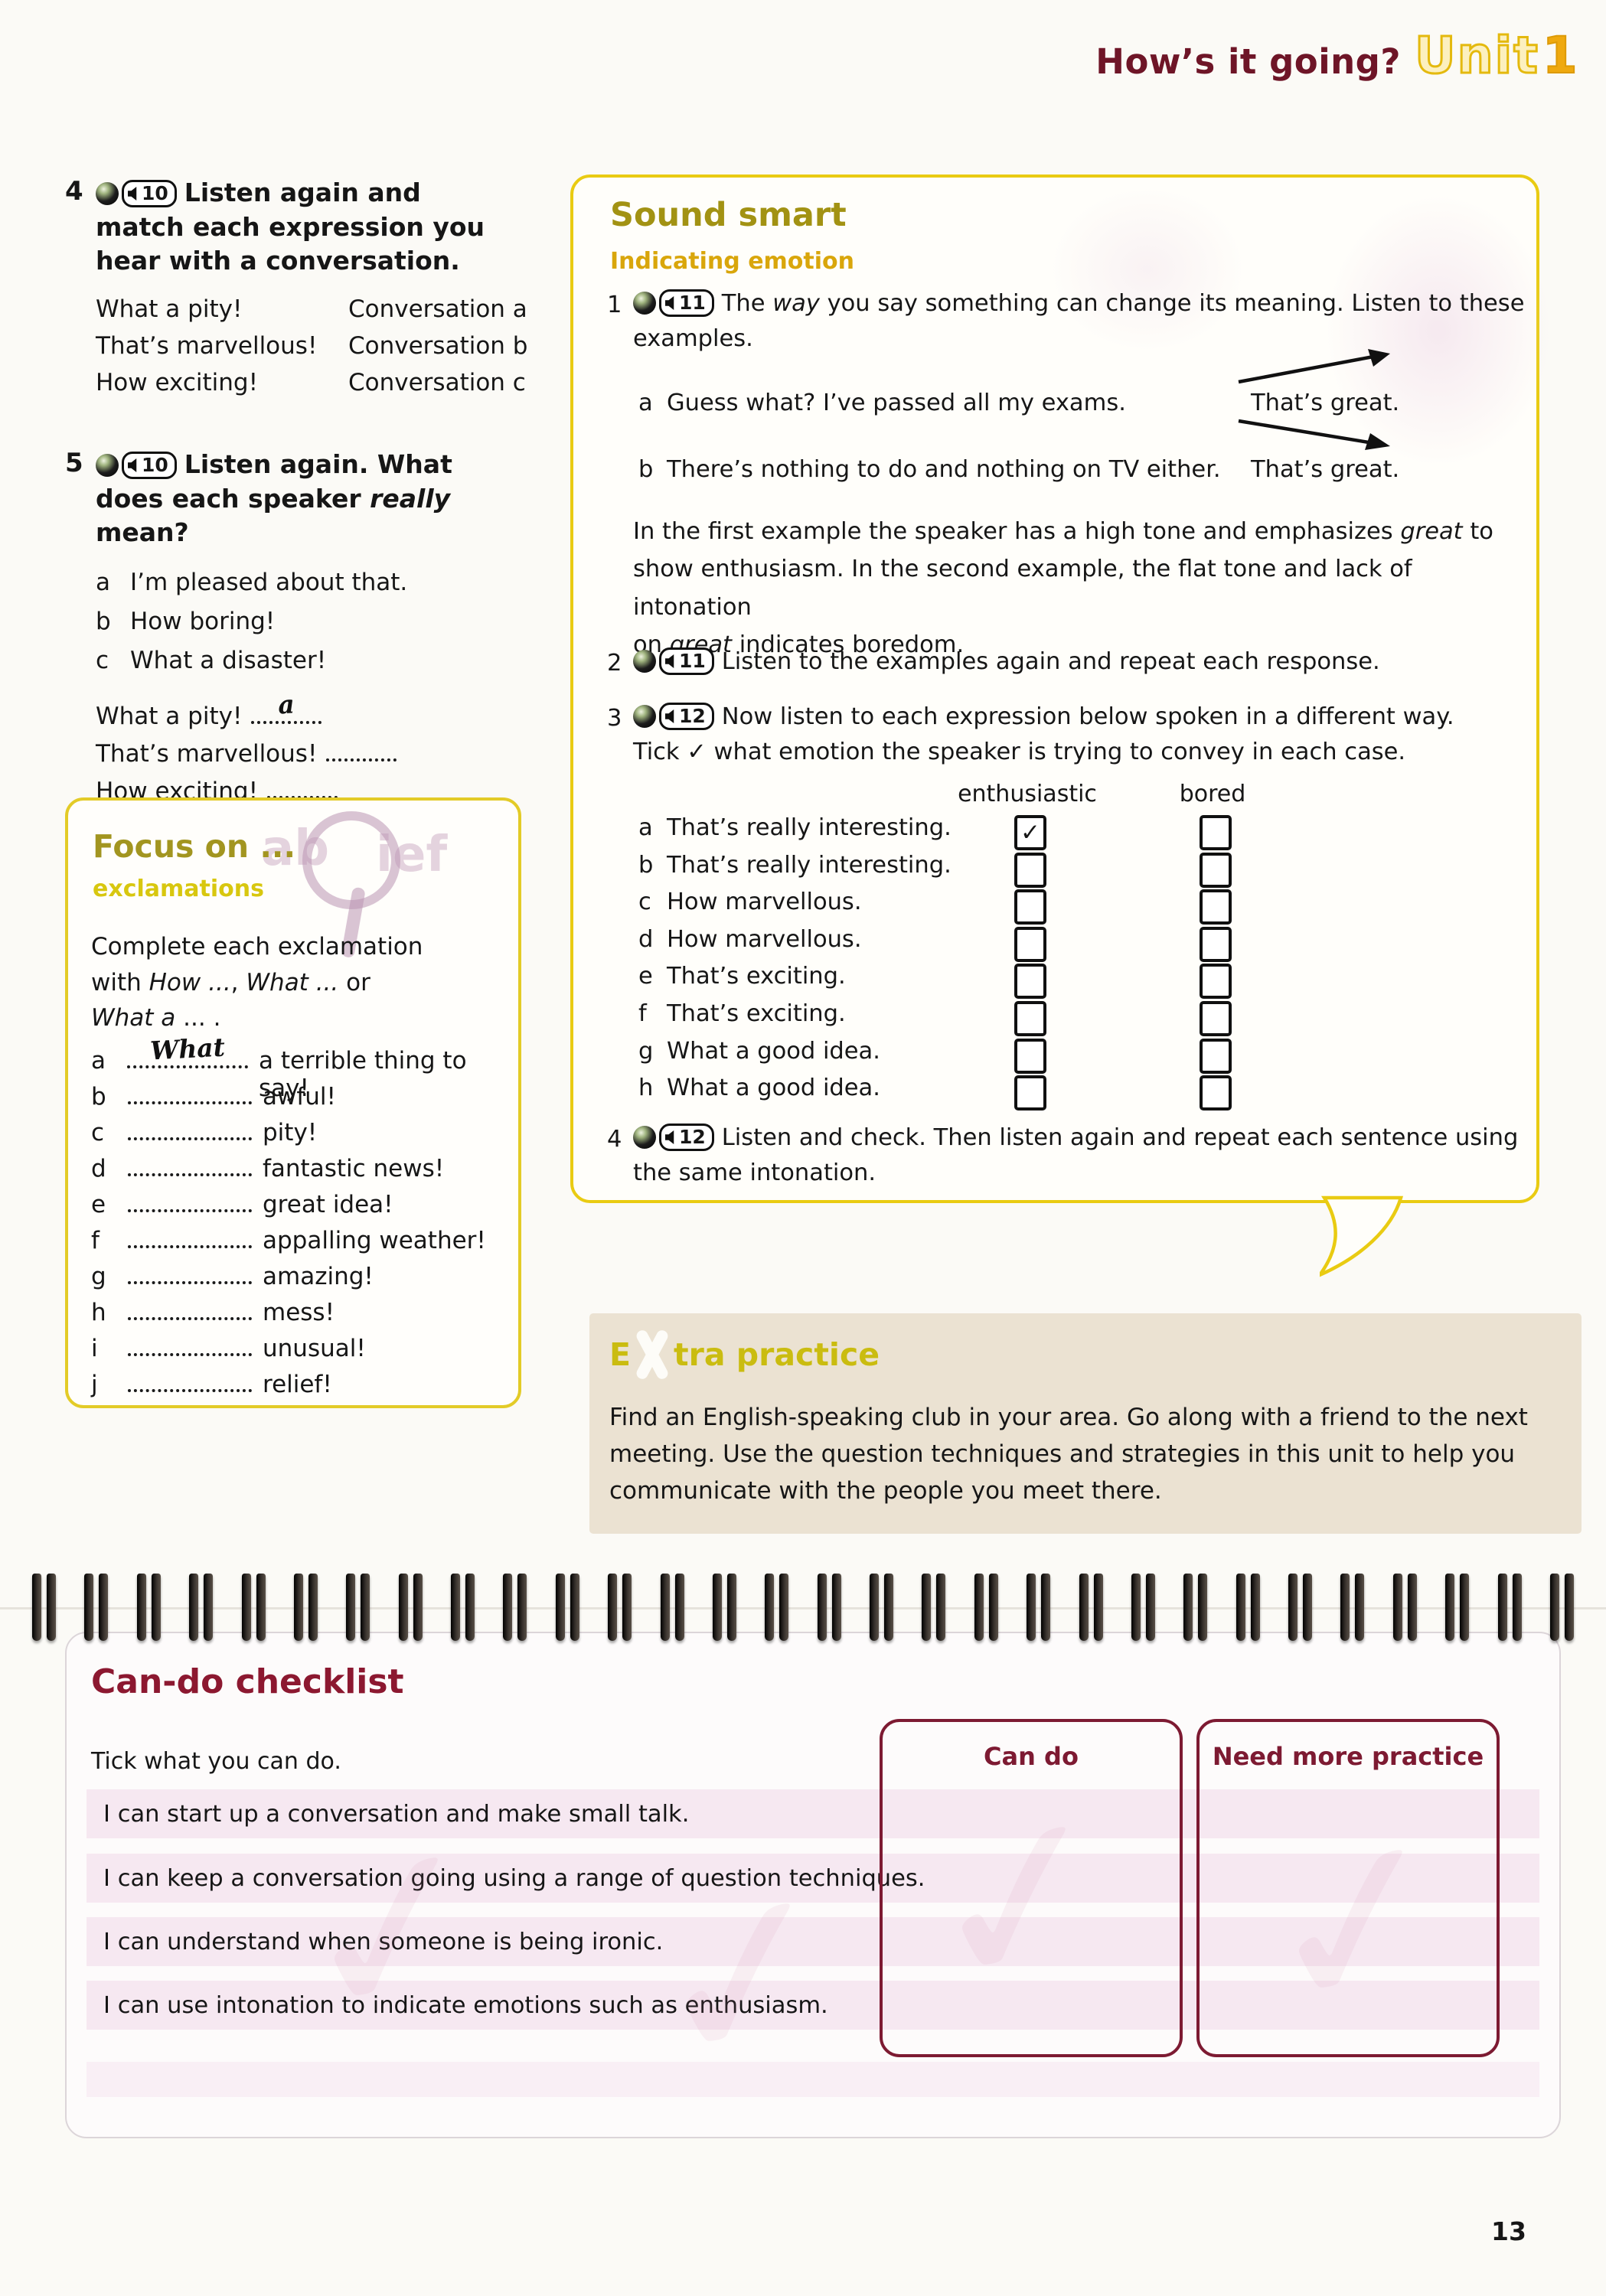  Describe the element at coordinates (103, 582) in the screenshot. I see `option-letter: a` at that location.